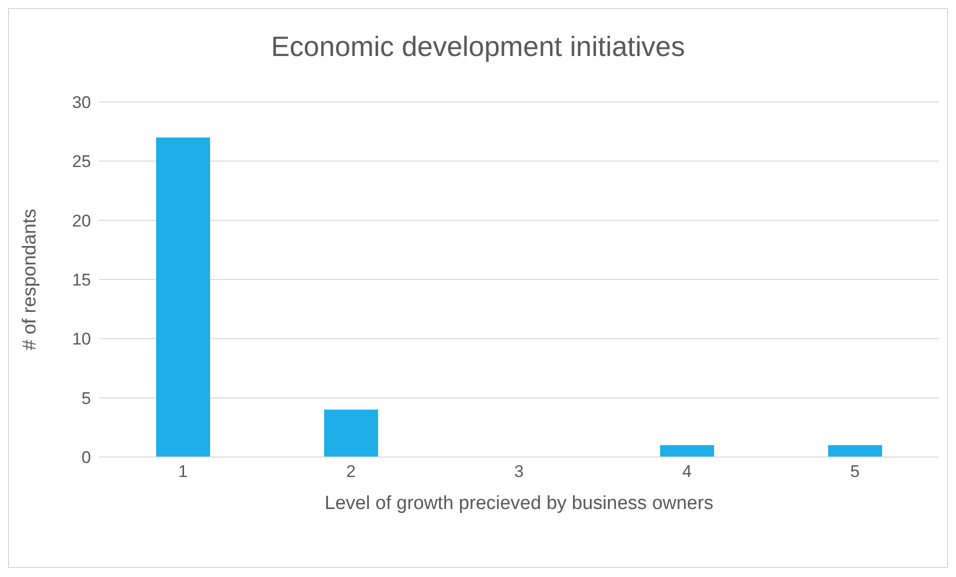  I want to click on y-axis-title: # of respondants, so click(30, 279).